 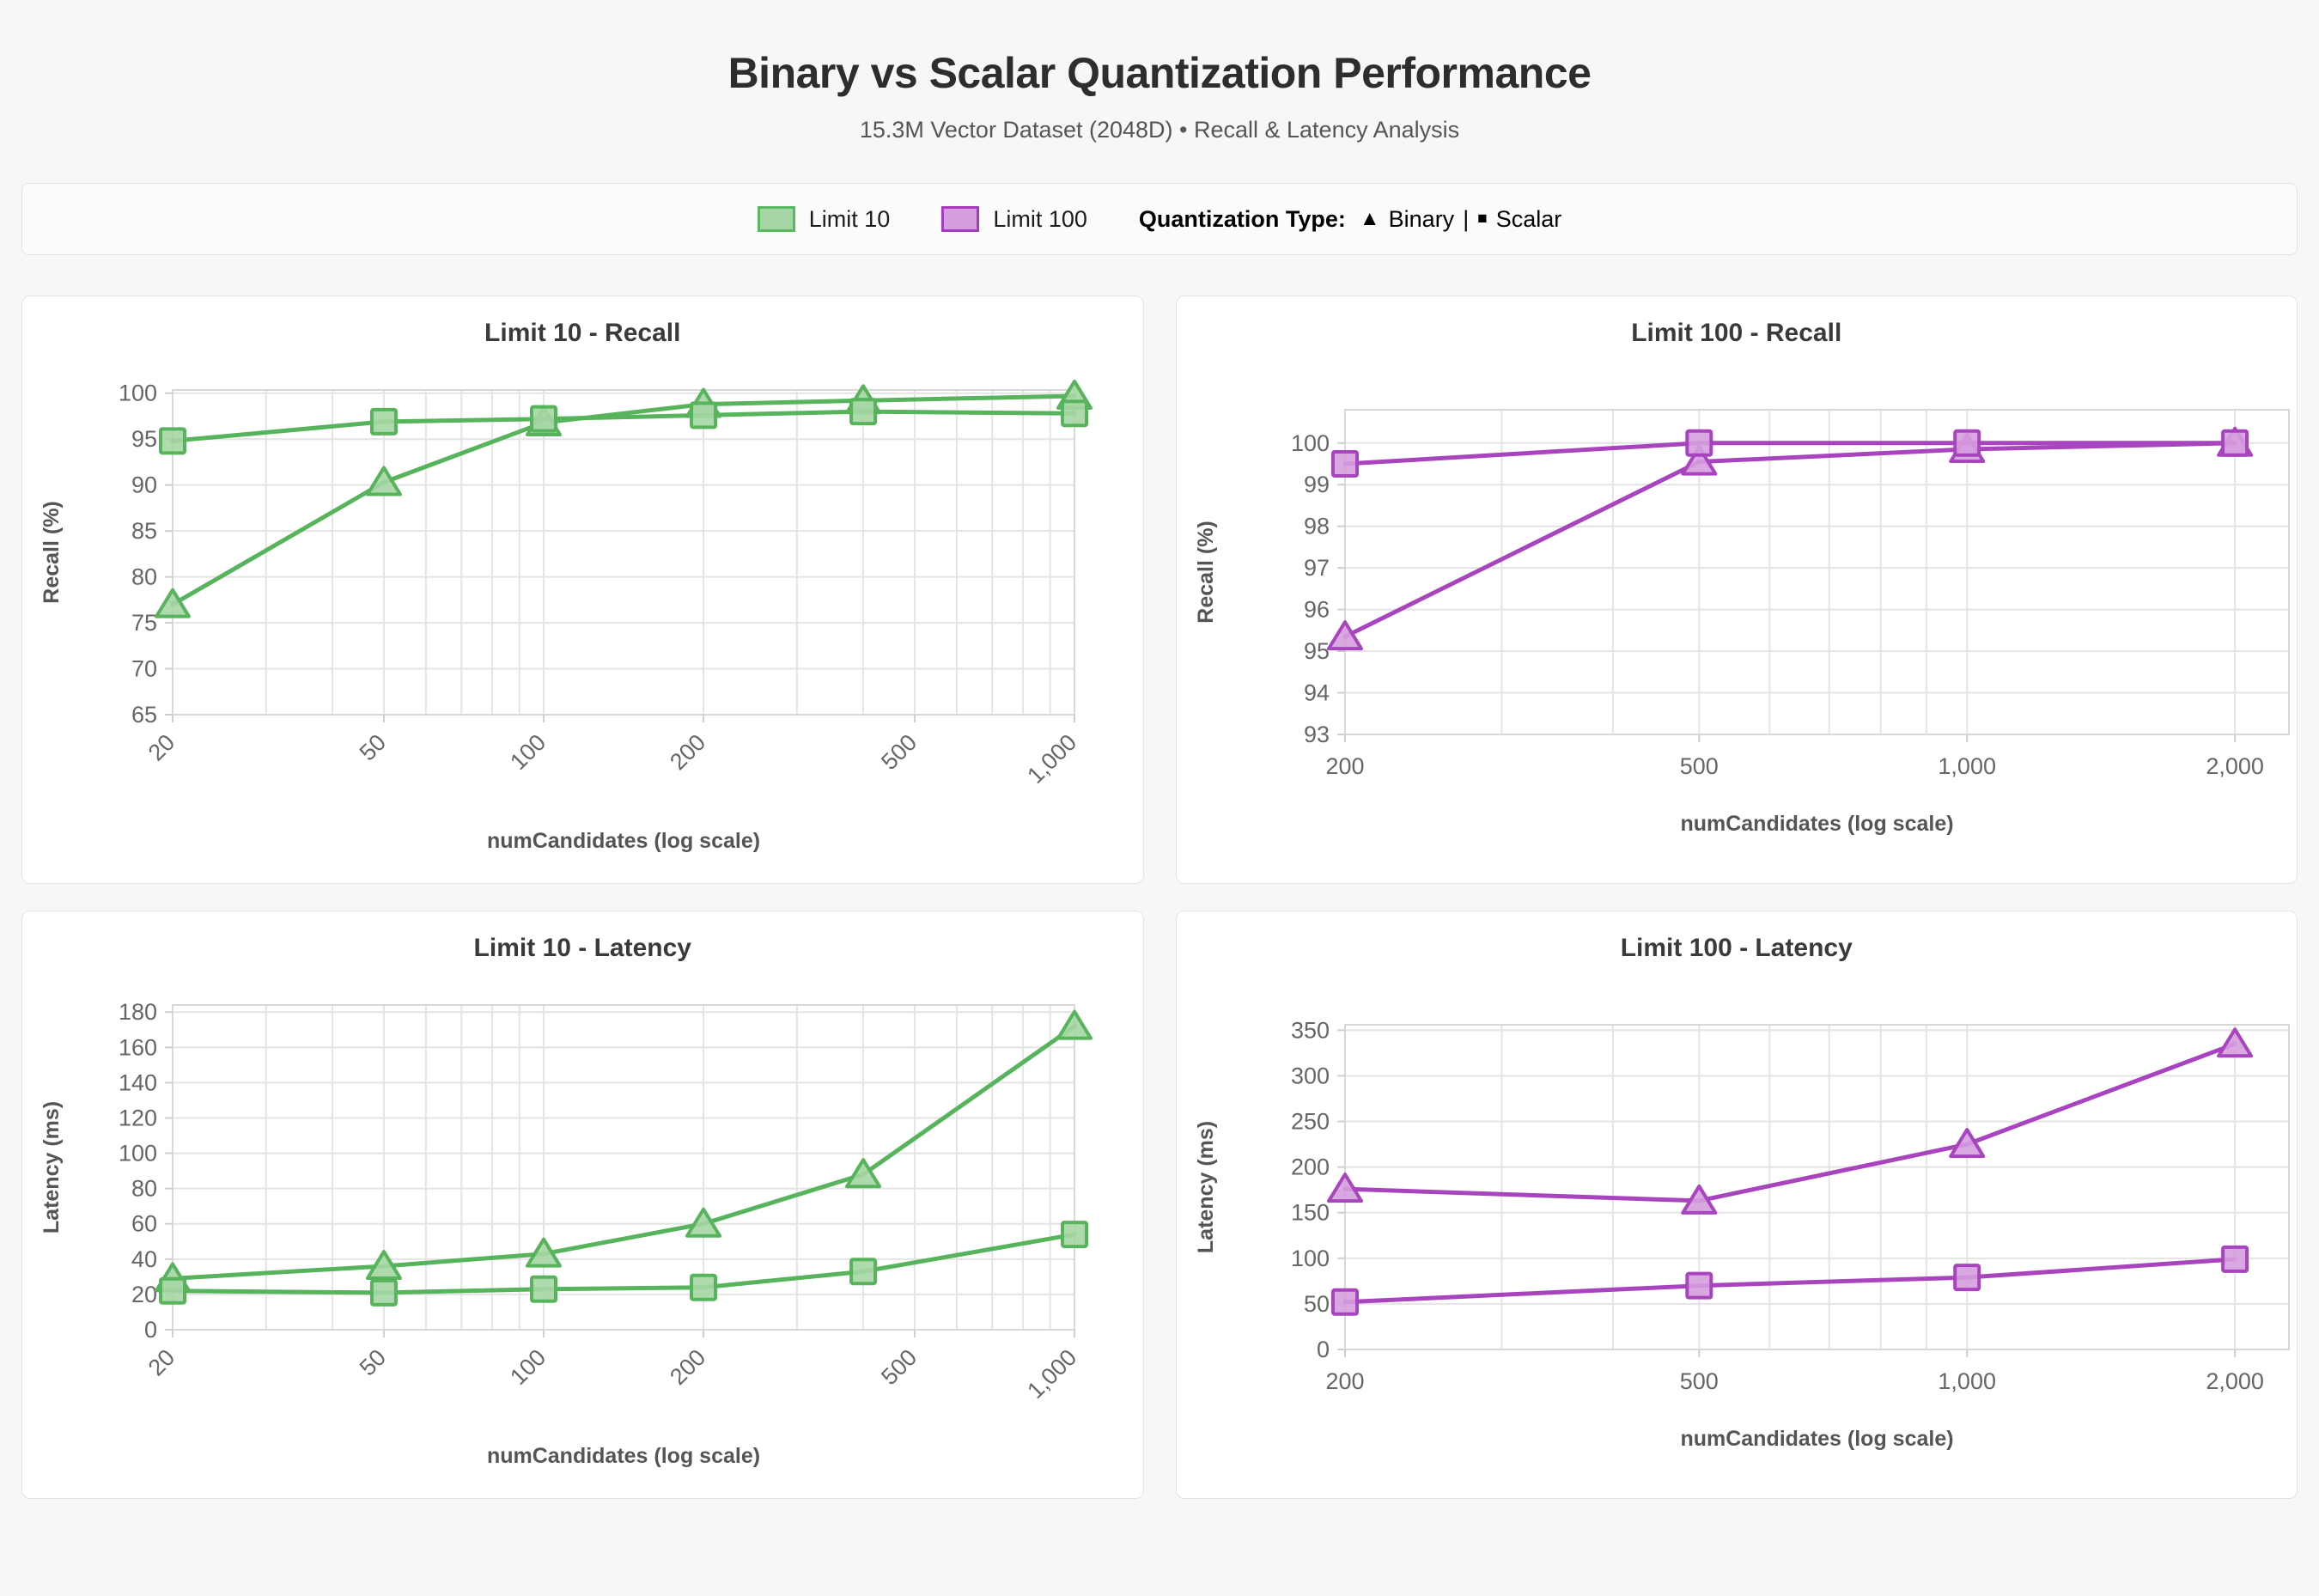 What do you see at coordinates (961, 219) in the screenshot?
I see `limit100-swatch-icon` at bounding box center [961, 219].